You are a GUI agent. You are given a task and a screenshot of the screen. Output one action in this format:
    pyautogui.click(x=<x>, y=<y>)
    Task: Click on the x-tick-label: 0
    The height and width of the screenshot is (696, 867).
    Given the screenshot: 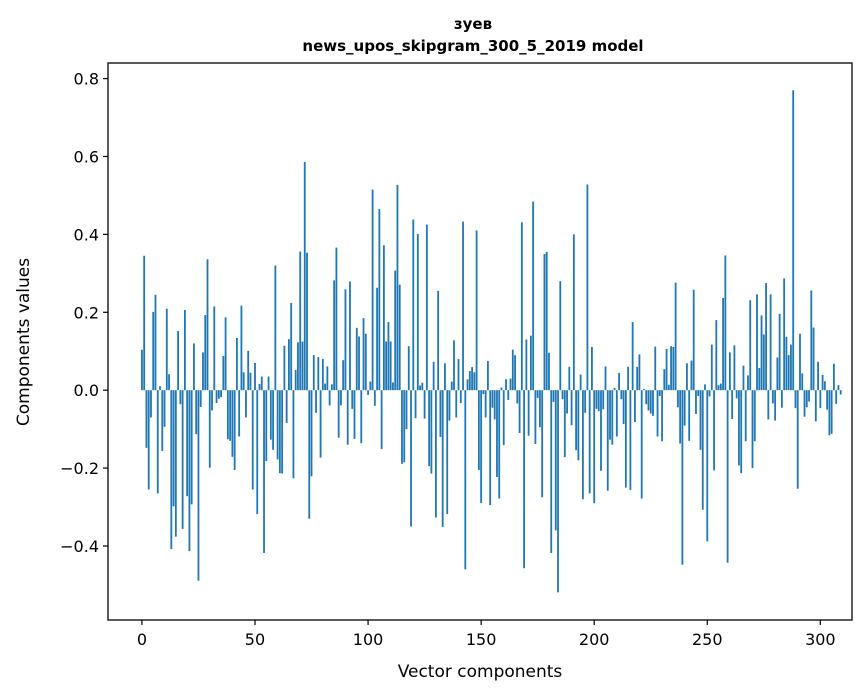 What is the action you would take?
    pyautogui.click(x=142, y=639)
    